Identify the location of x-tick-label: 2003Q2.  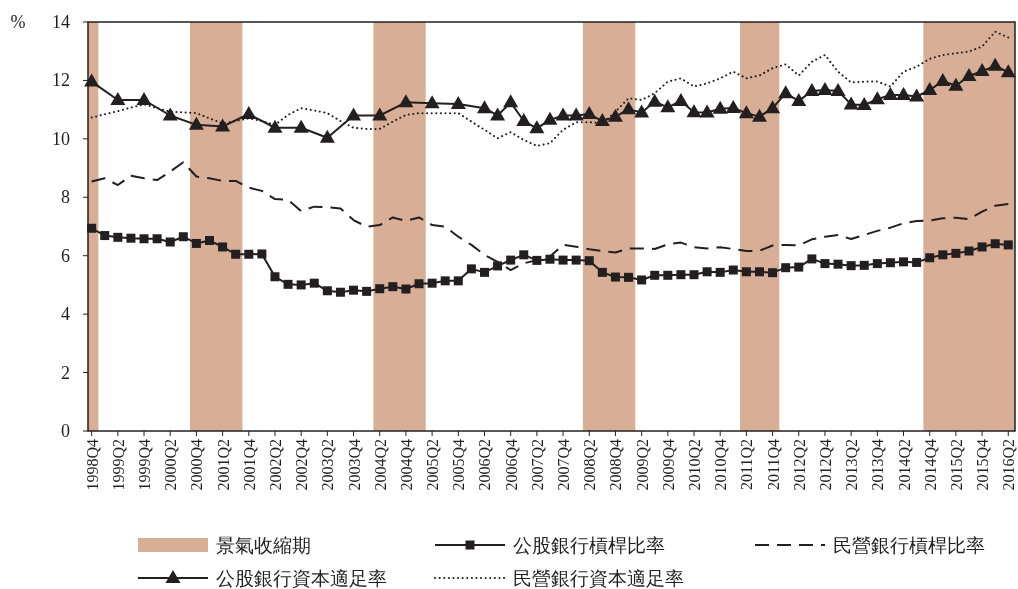
(328, 465).